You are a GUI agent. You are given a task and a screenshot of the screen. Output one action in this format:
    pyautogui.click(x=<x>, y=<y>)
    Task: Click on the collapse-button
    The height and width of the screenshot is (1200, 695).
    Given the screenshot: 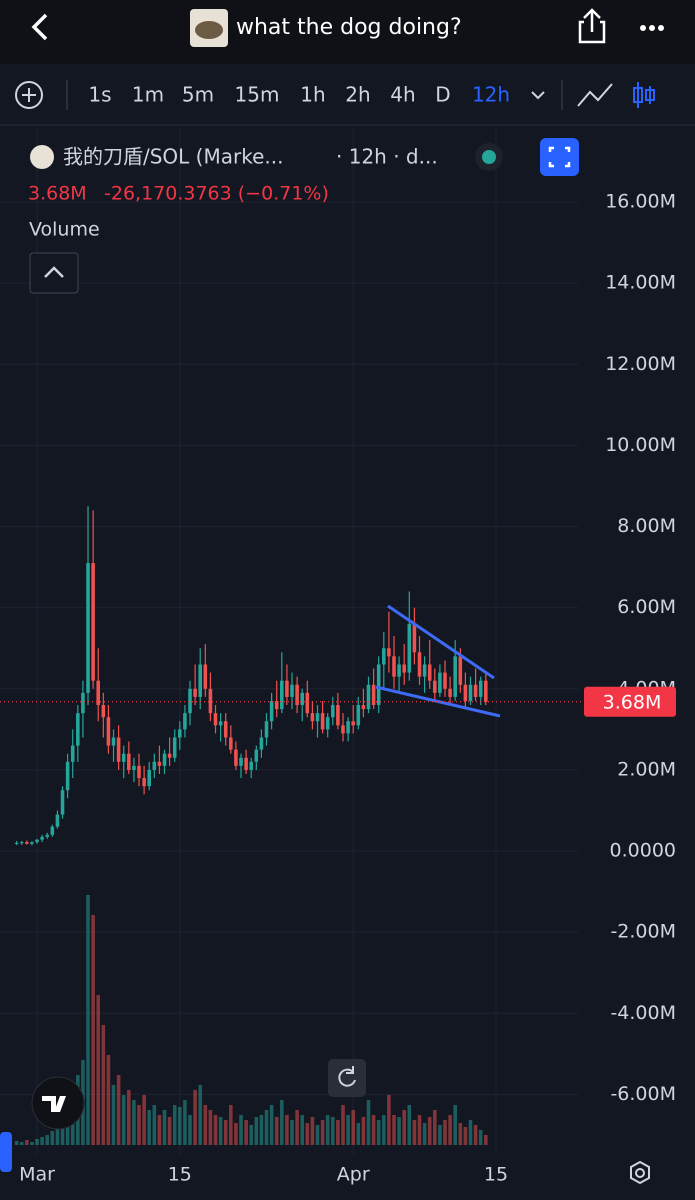 What is the action you would take?
    pyautogui.click(x=54, y=273)
    